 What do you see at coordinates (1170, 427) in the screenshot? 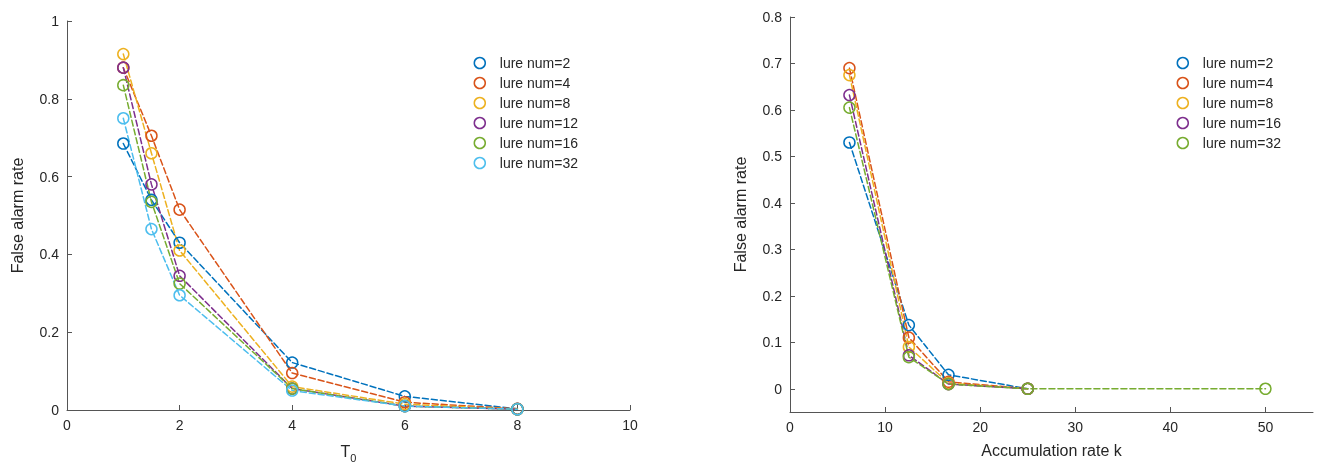
I see `x-tick-label: 40` at bounding box center [1170, 427].